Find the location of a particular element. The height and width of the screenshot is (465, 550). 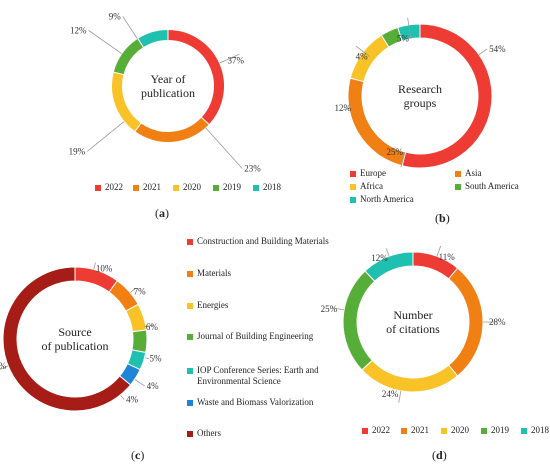

value-label-north-america: 5% is located at coordinates (403, 39).